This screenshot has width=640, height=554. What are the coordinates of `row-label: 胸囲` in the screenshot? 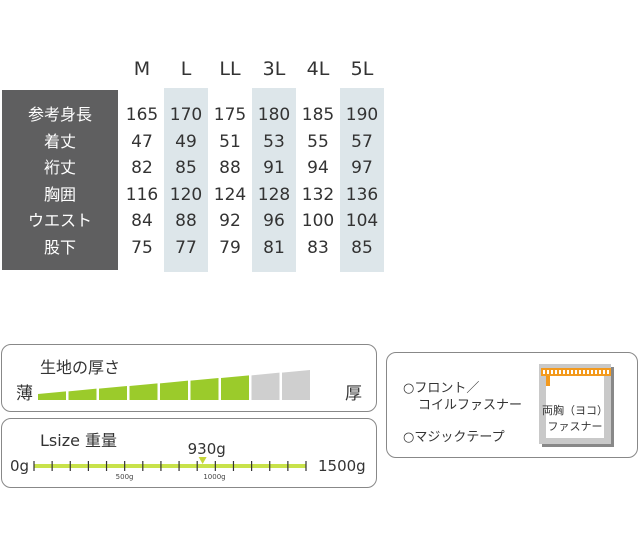 It's located at (59, 194).